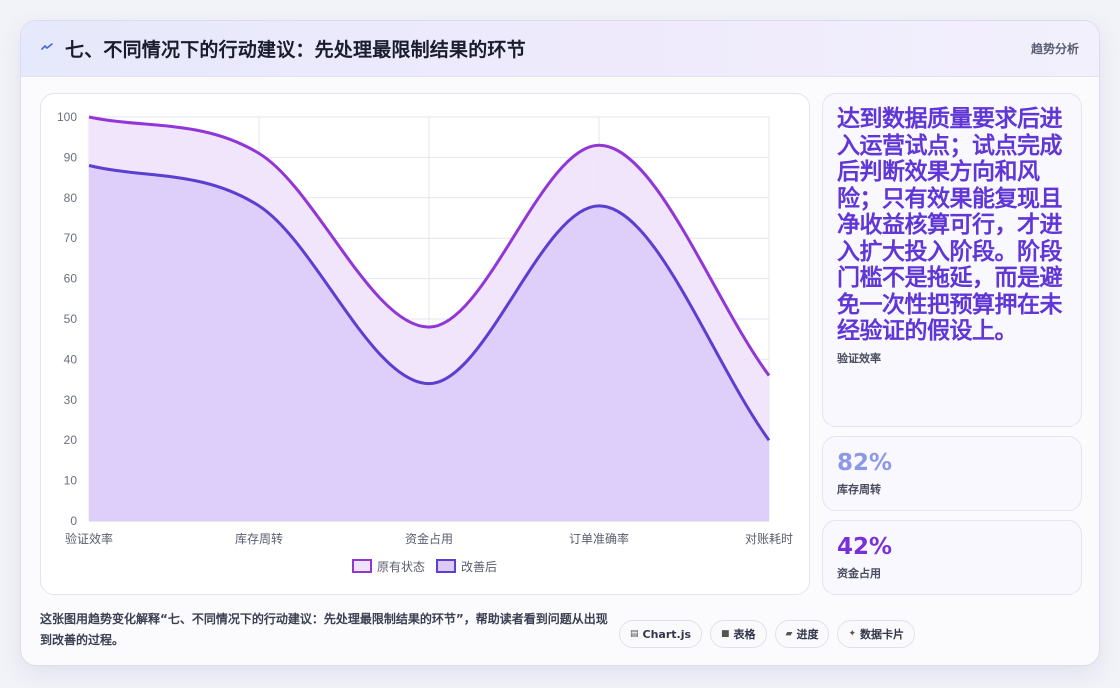  I want to click on insight-label: 验证效率, so click(859, 358).